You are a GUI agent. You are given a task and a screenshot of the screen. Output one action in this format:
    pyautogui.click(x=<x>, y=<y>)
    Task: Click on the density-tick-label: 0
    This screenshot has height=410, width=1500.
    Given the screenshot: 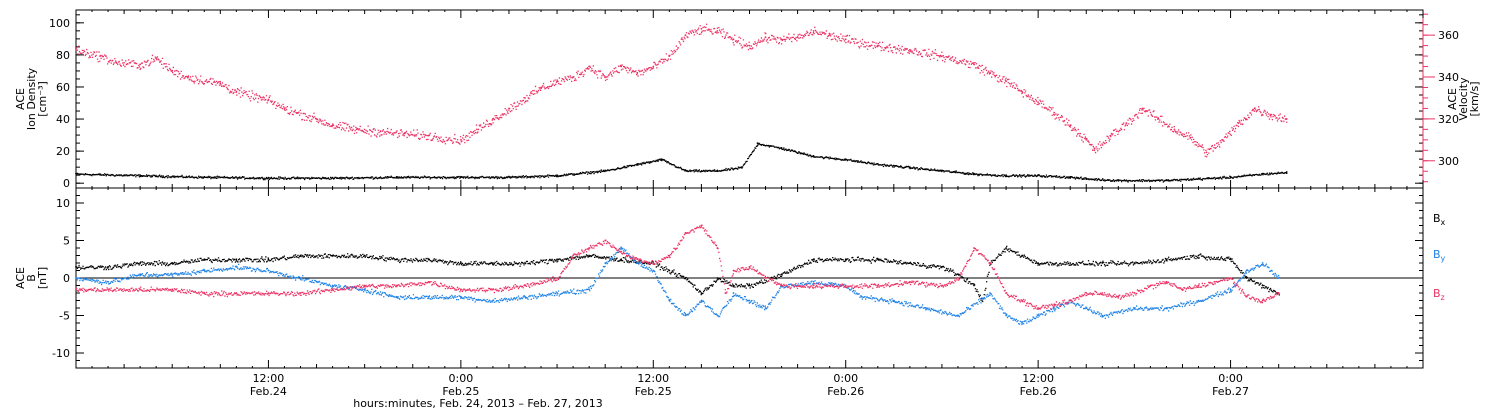 What is the action you would take?
    pyautogui.click(x=66, y=183)
    